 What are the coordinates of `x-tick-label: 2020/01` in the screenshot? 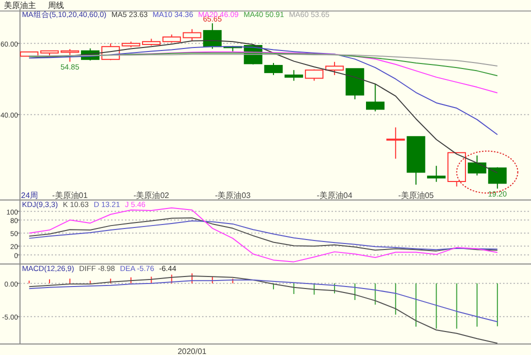 It's located at (192, 351).